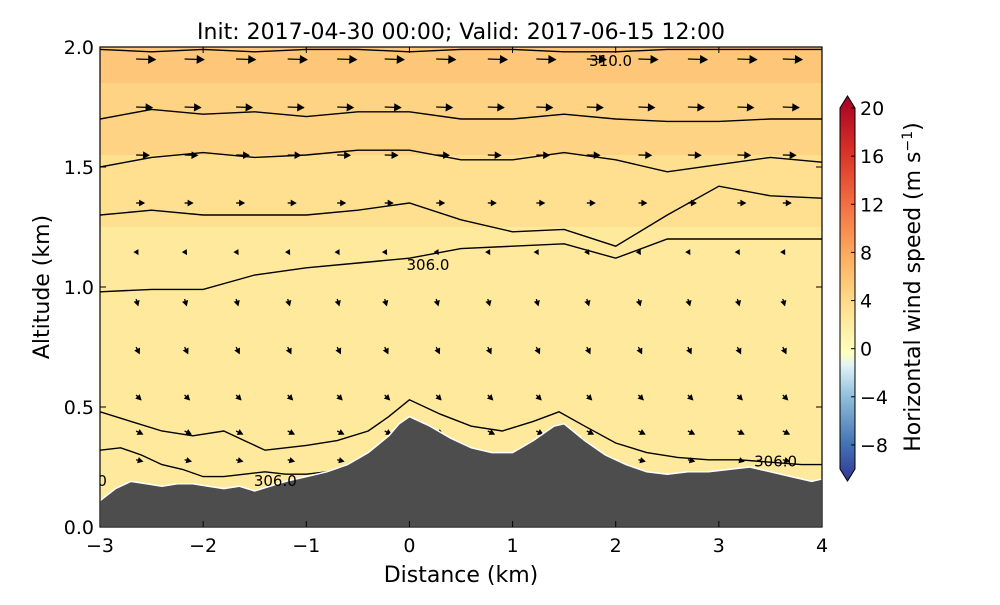 The width and height of the screenshot is (1000, 605). Describe the element at coordinates (461, 65) in the screenshot. I see `field-band` at that location.